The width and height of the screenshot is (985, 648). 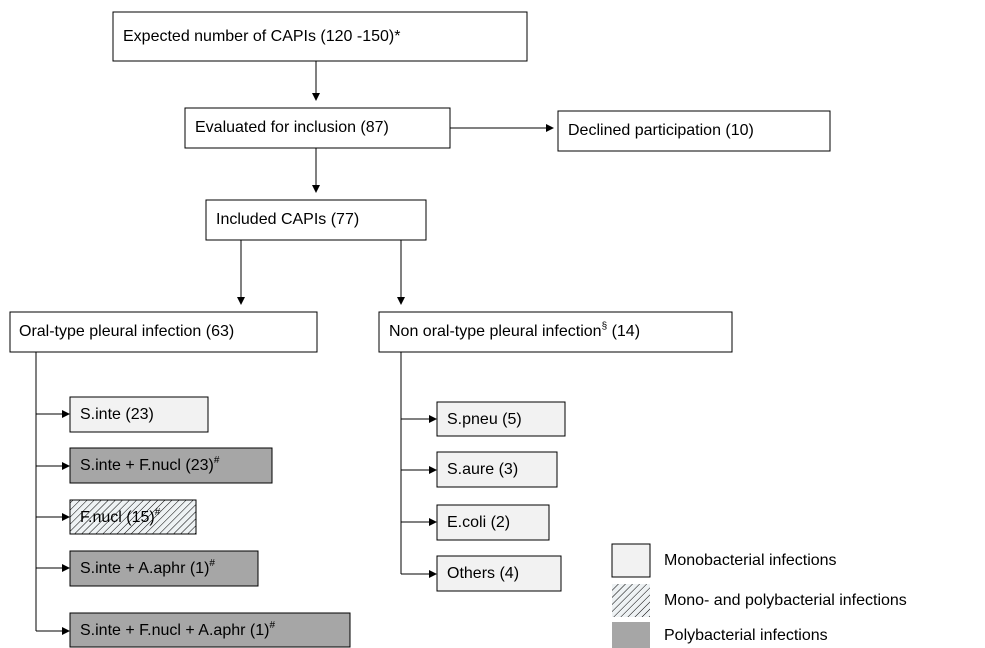 I want to click on node: S.inte (23), so click(x=139, y=414).